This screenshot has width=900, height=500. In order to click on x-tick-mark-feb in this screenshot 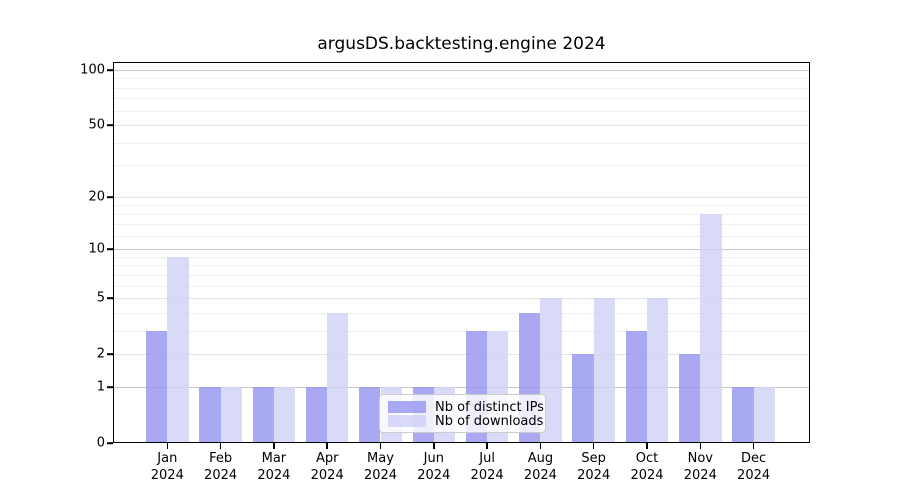, I will do `click(220, 446)`.